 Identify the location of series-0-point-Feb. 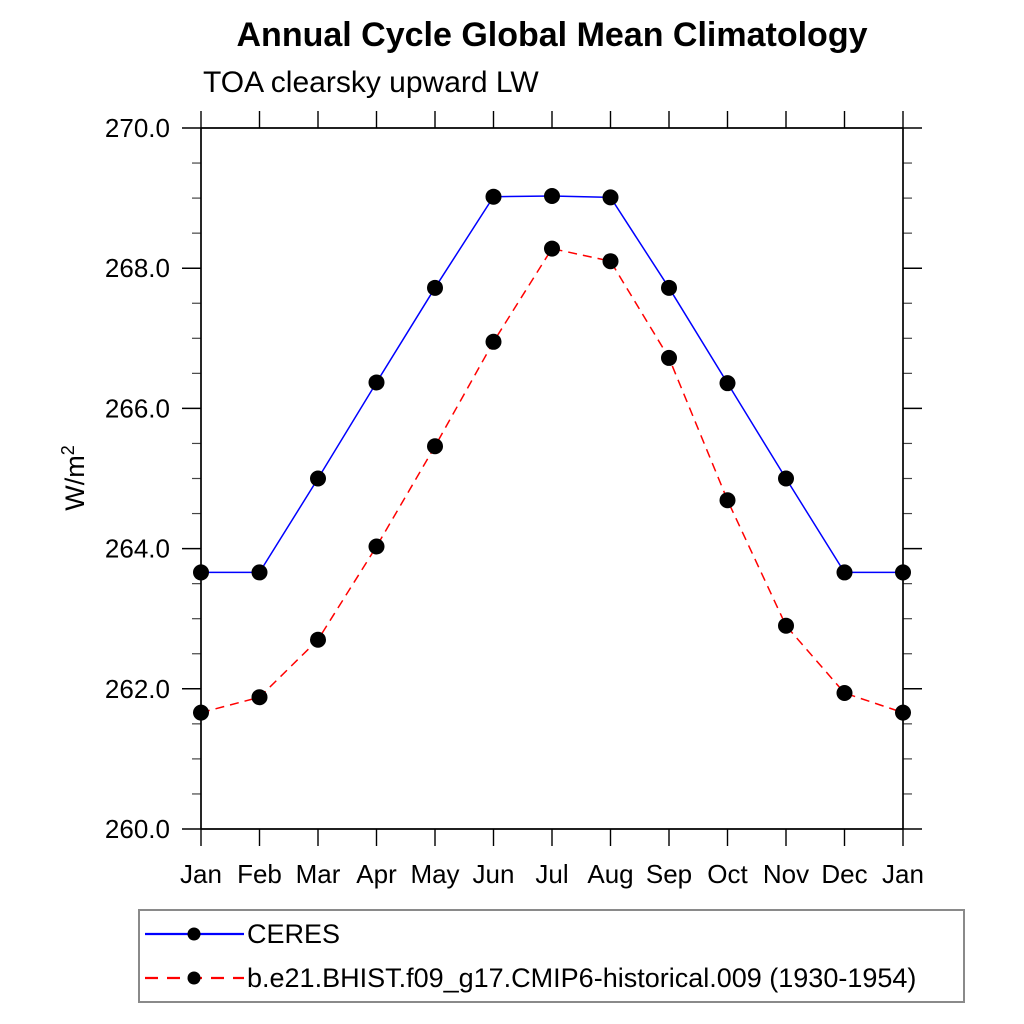
(259, 572).